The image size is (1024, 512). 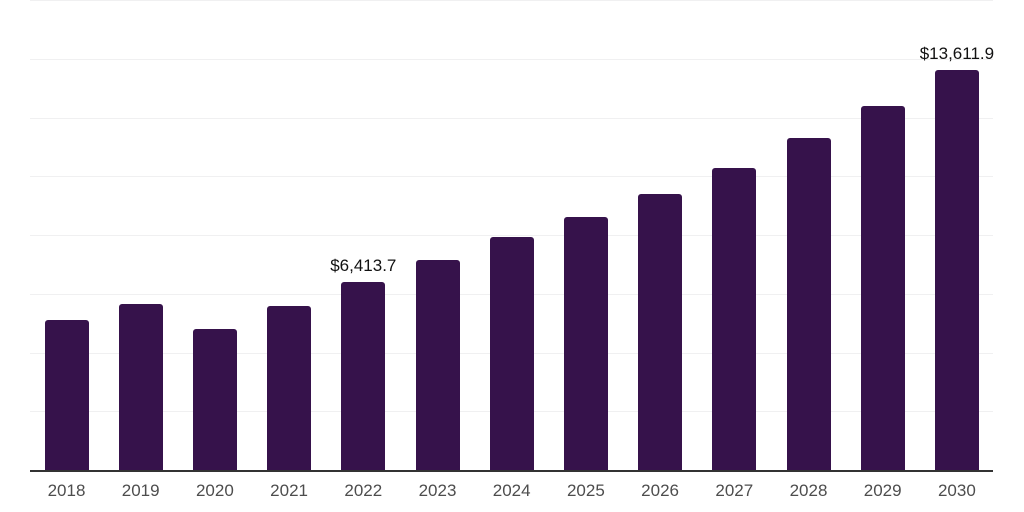 What do you see at coordinates (66, 490) in the screenshot?
I see `x-tick-2018: 2018` at bounding box center [66, 490].